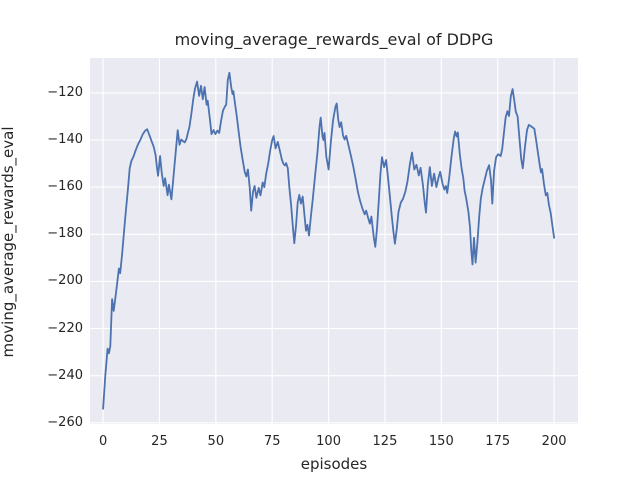 The image size is (640, 480). What do you see at coordinates (385, 441) in the screenshot?
I see `x-tick-label: 125` at bounding box center [385, 441].